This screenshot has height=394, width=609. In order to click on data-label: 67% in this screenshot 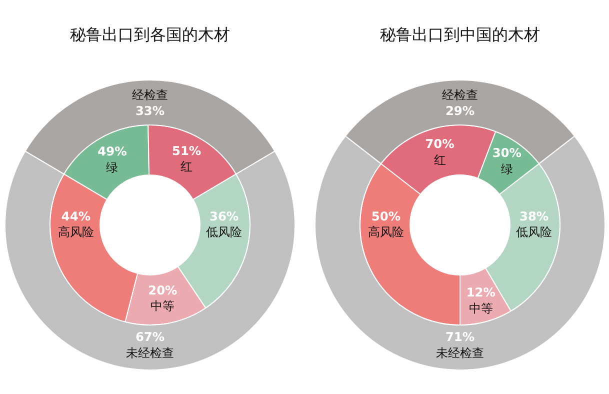, I will do `click(150, 337)`.